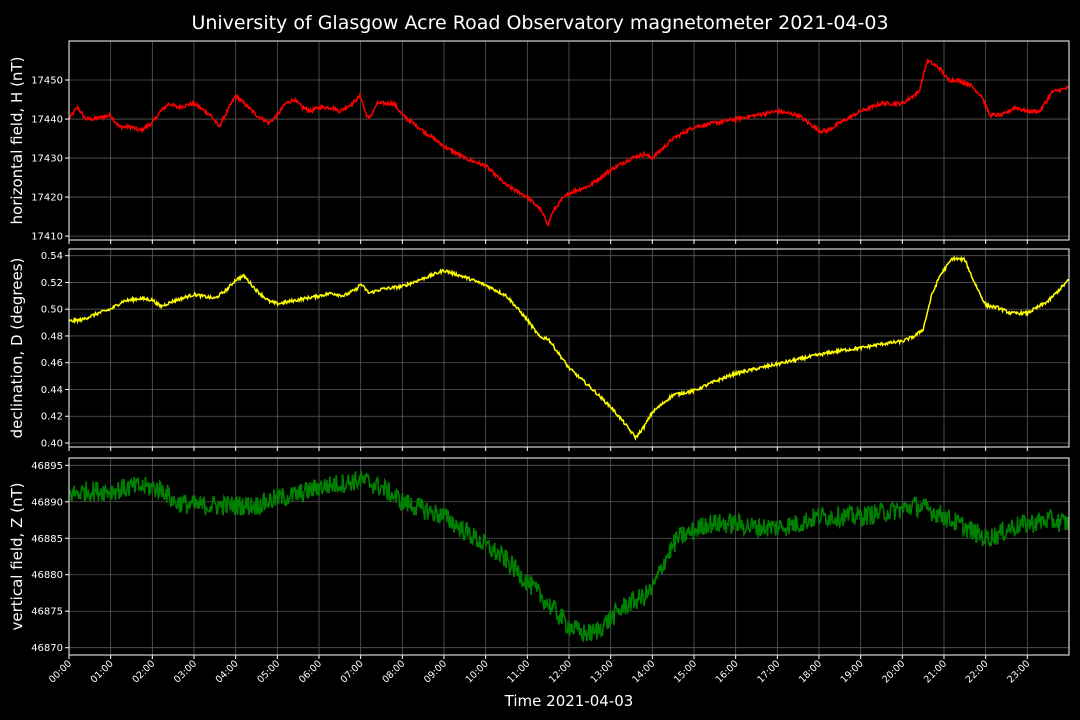 The image size is (1080, 720). I want to click on y-axis-label: horizontal field, H (nT), so click(17, 141).